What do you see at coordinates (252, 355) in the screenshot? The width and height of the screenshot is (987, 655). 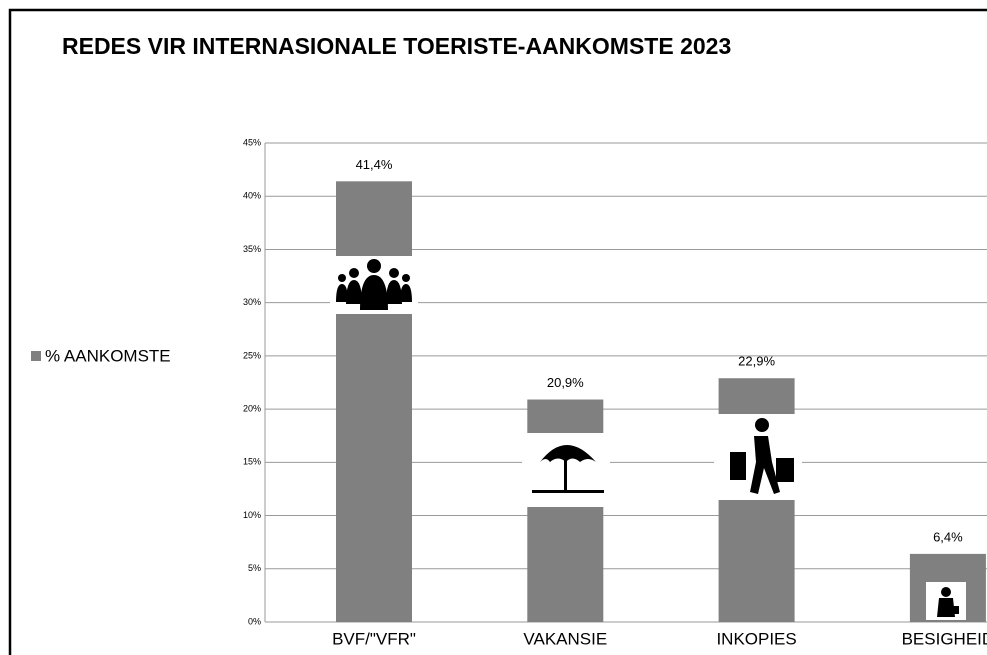 I see `y-tick-label: 25%` at bounding box center [252, 355].